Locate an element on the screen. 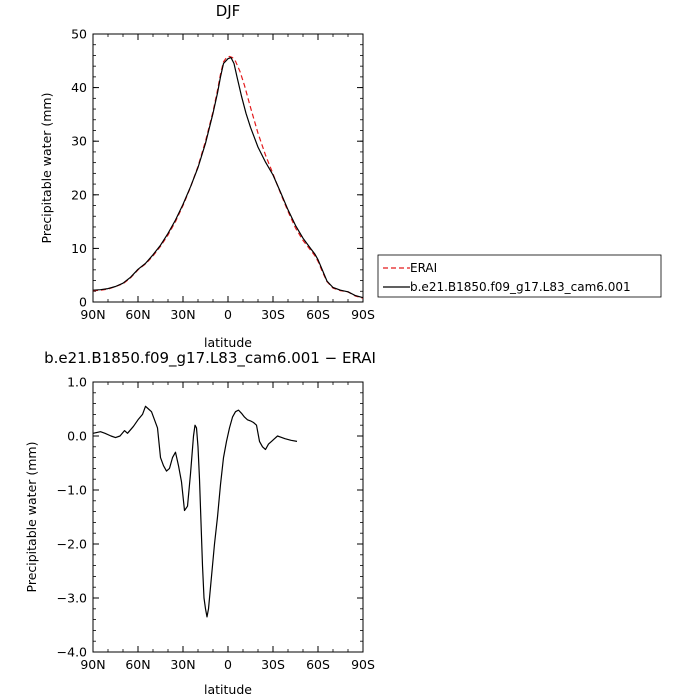 This screenshot has width=700, height=700. bottom-y-tick-label: −2.0 is located at coordinates (72, 544).